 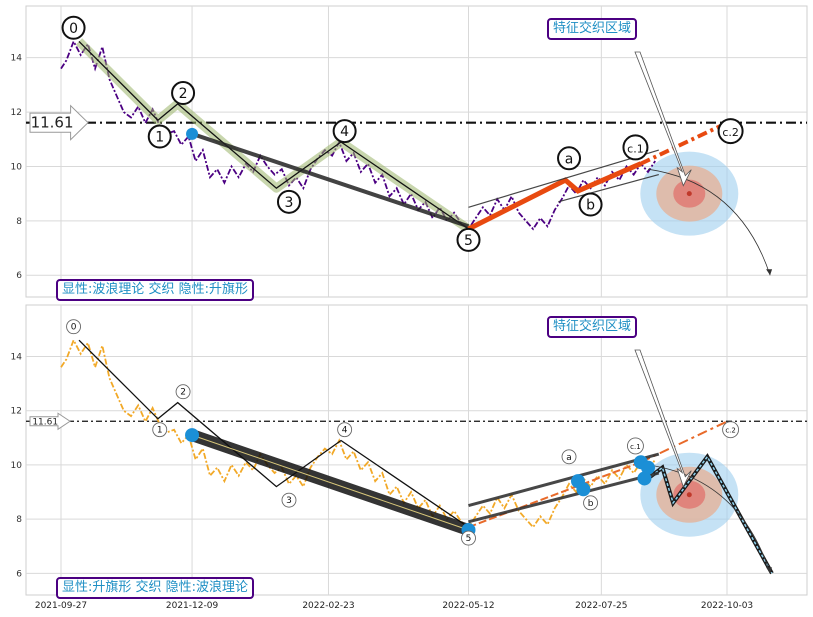 What do you see at coordinates (601, 606) in the screenshot?
I see `x-tick-label: 2022-07-25` at bounding box center [601, 606].